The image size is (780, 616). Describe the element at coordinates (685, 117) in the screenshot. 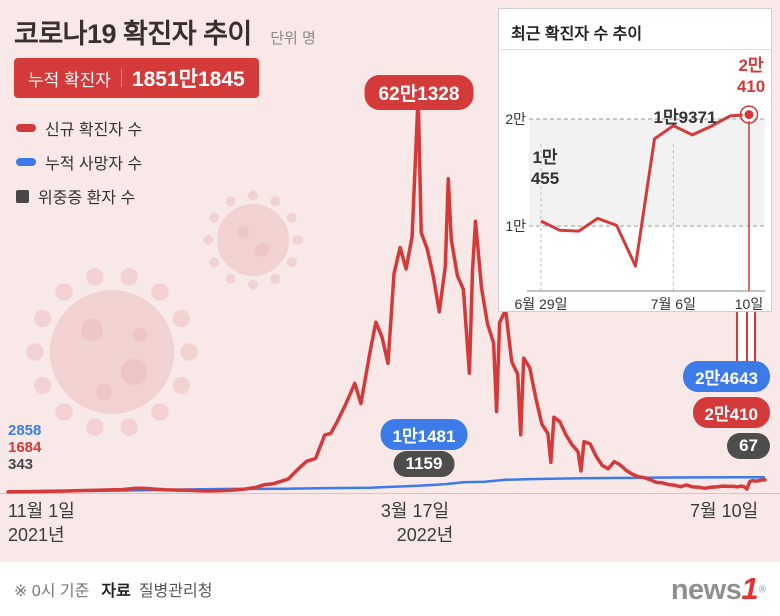

I see `inset-mid-label: 1만9371` at that location.